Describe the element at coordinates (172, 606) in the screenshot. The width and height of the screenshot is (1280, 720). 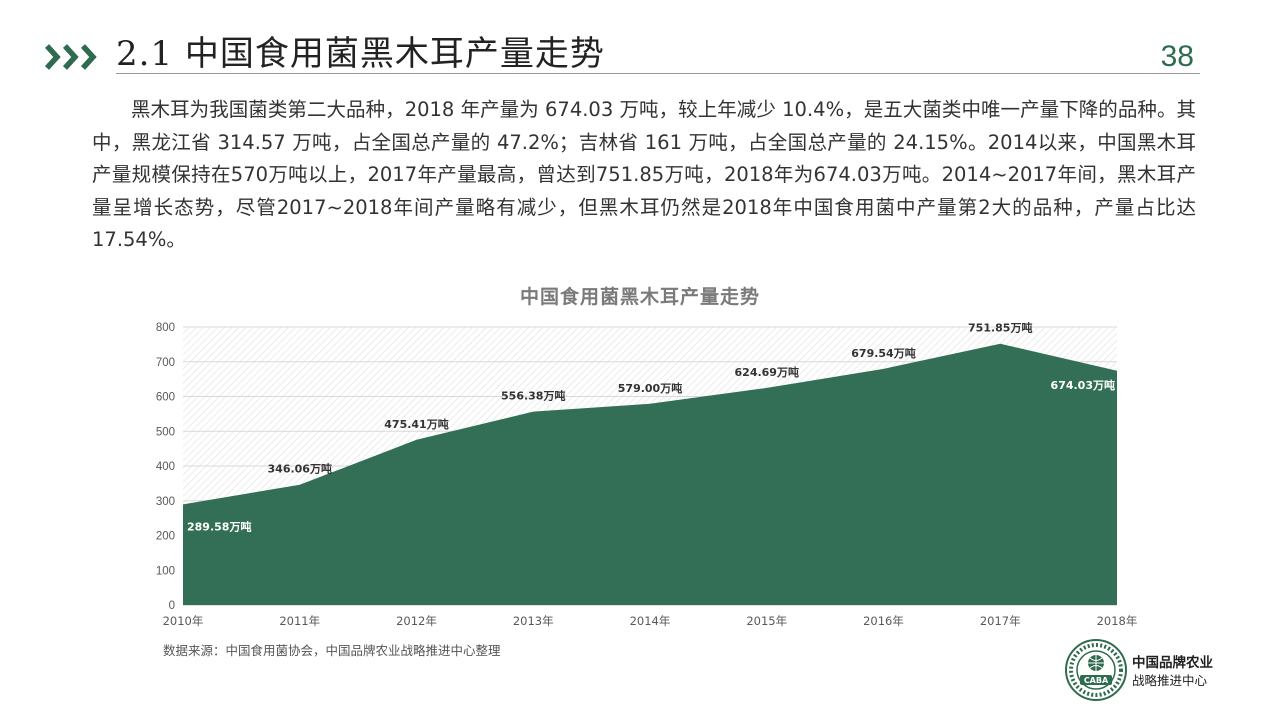
I see `y-tick-label: 0` at that location.